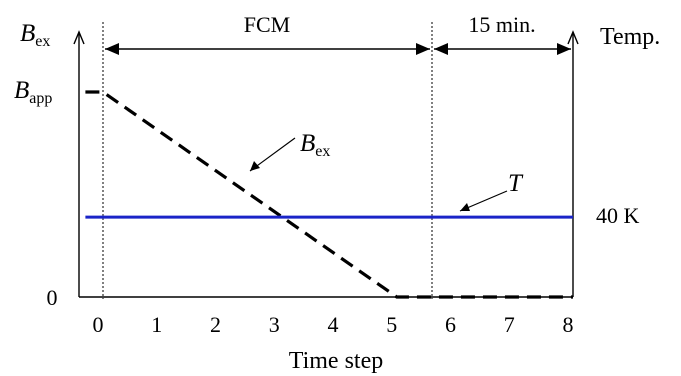  I want to click on x-tick-label-5: 5, so click(391, 324).